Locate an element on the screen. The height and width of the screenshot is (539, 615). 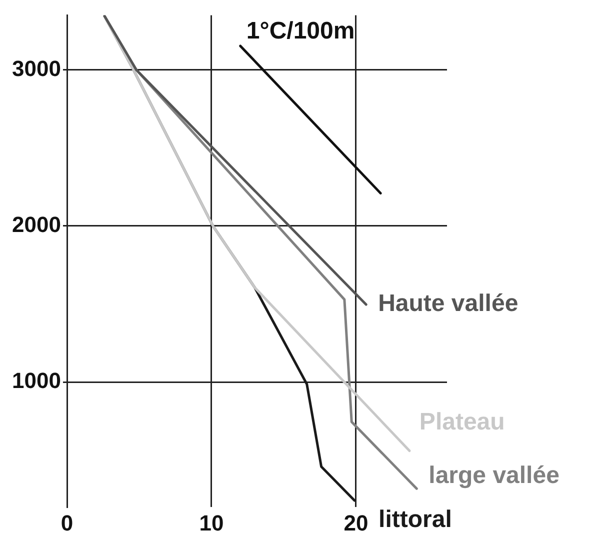
series-label: large vallée is located at coordinates (494, 476).